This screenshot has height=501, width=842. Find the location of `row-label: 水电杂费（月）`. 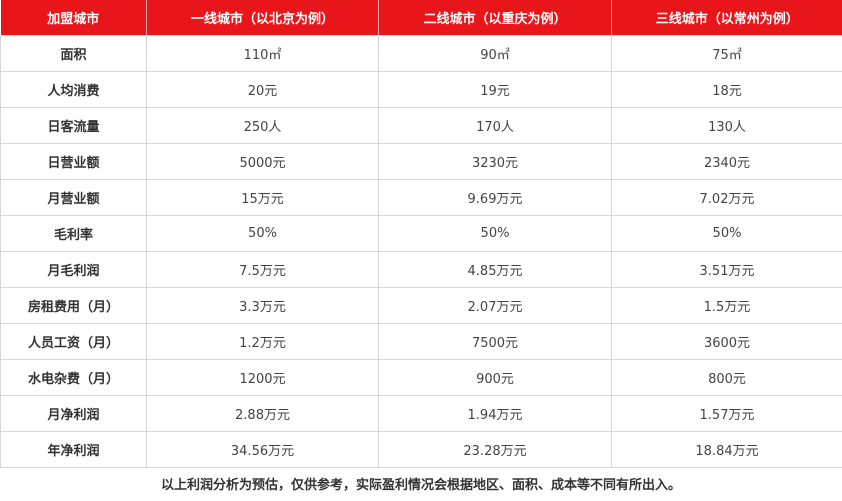

row-label: 水电杂费（月） is located at coordinates (73, 377).